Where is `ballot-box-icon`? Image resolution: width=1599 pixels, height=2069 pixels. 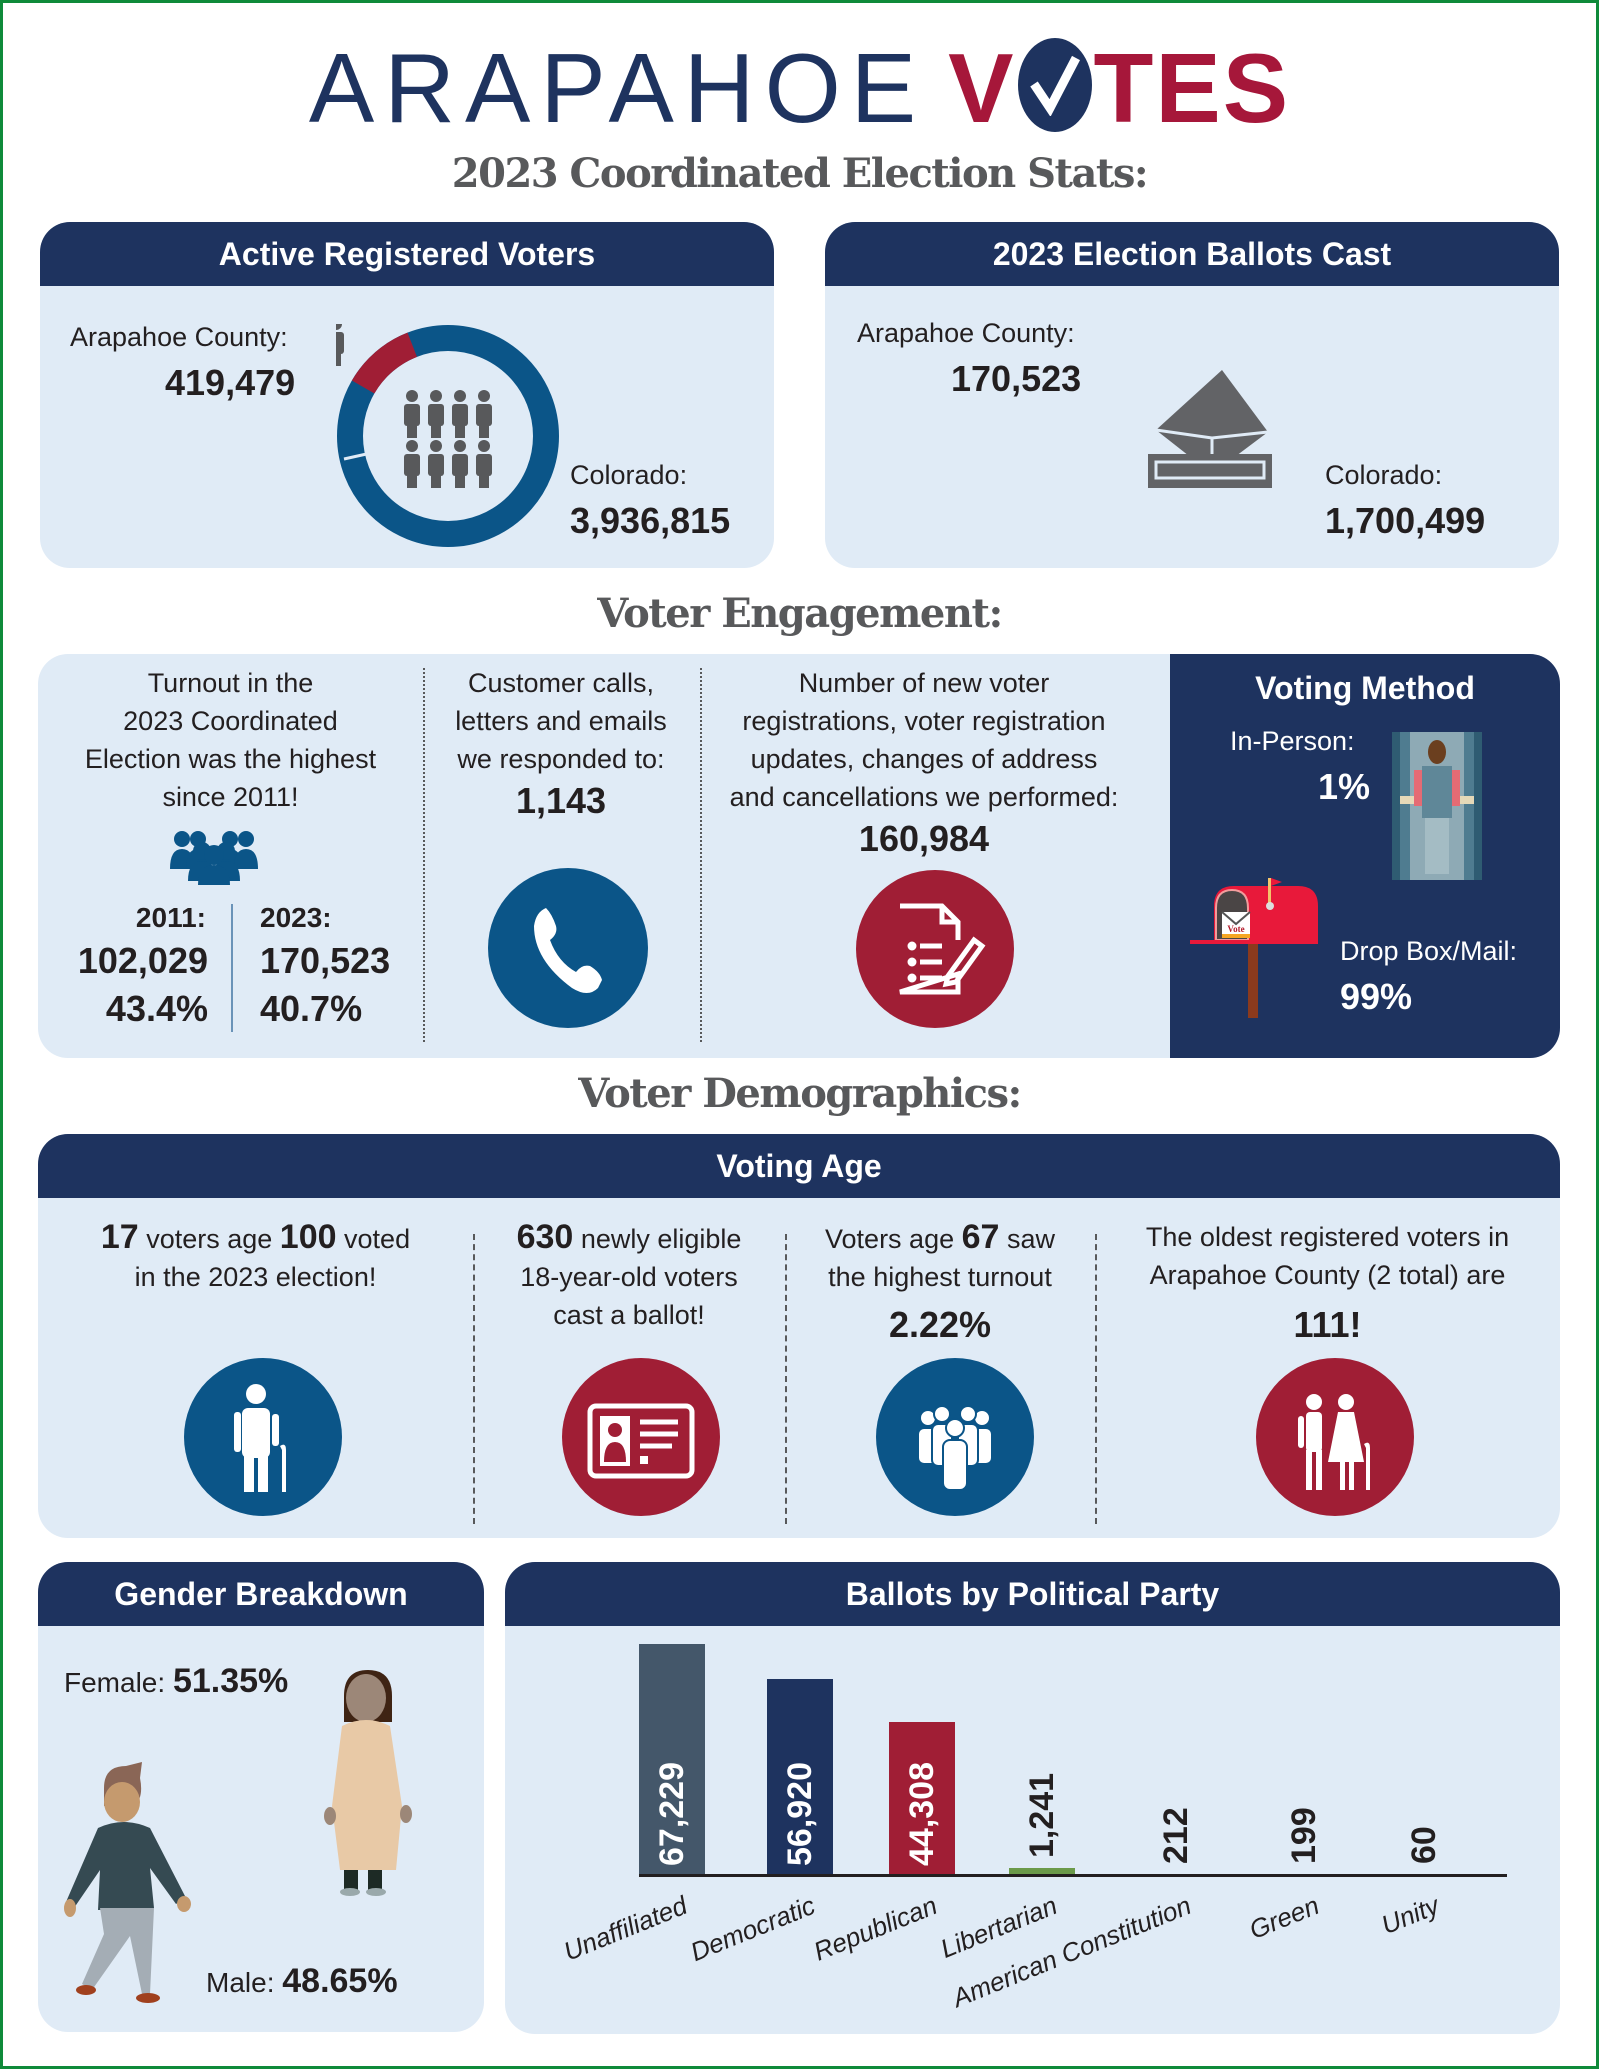
ballot-box-icon is located at coordinates (1210, 431).